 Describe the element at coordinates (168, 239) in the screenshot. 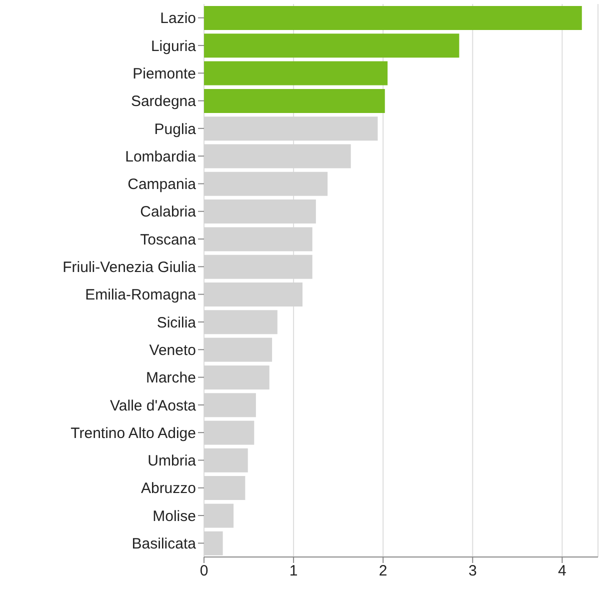

I see `y-tick-label: Toscana` at that location.